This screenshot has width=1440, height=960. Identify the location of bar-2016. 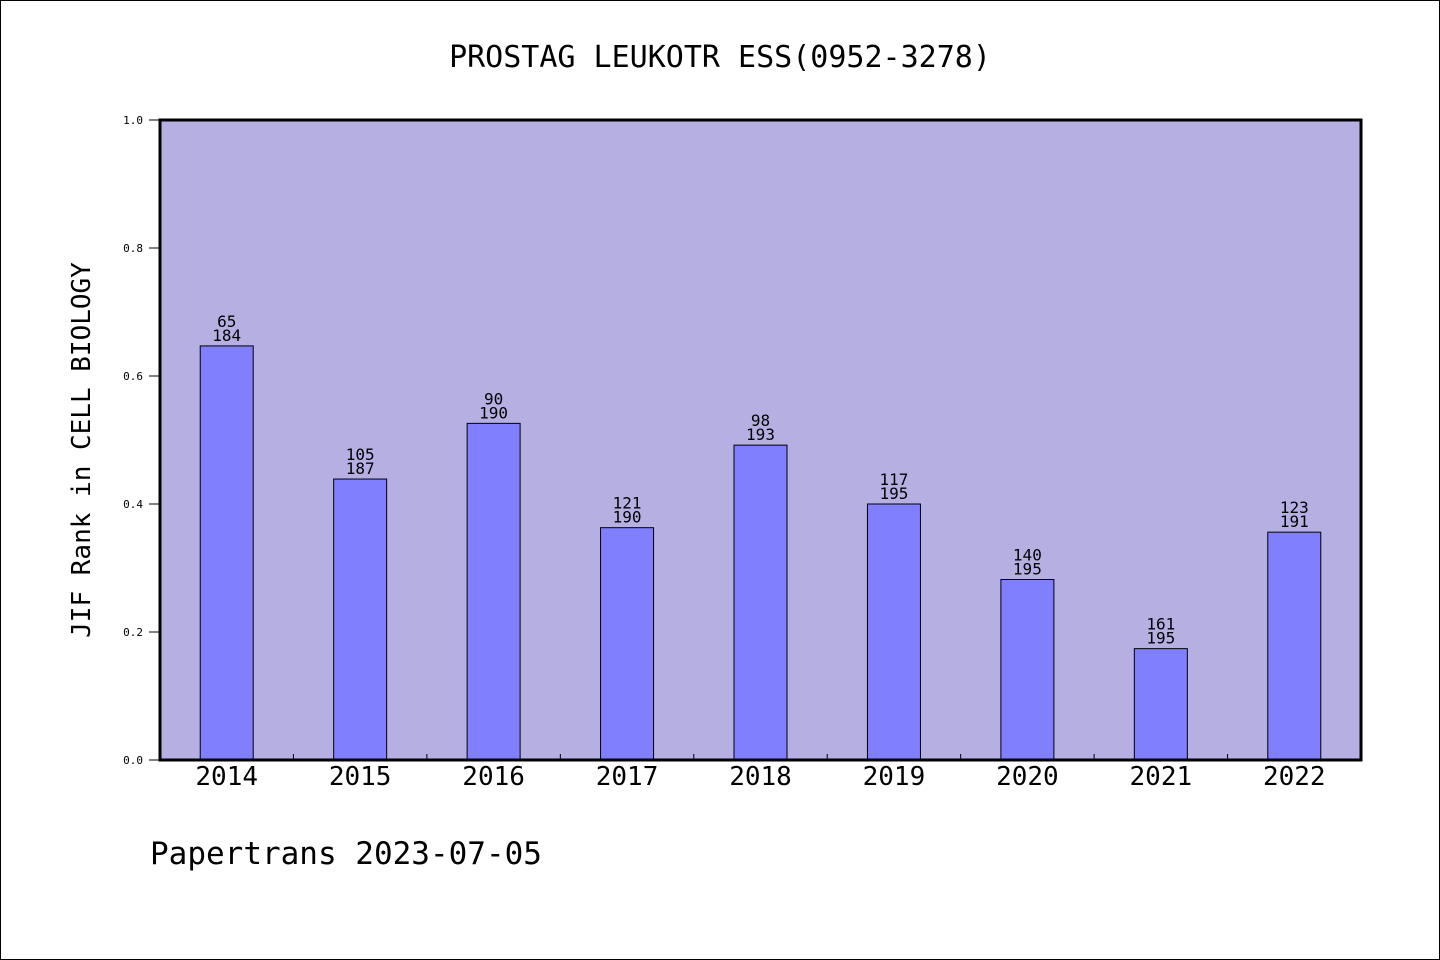
(493, 591).